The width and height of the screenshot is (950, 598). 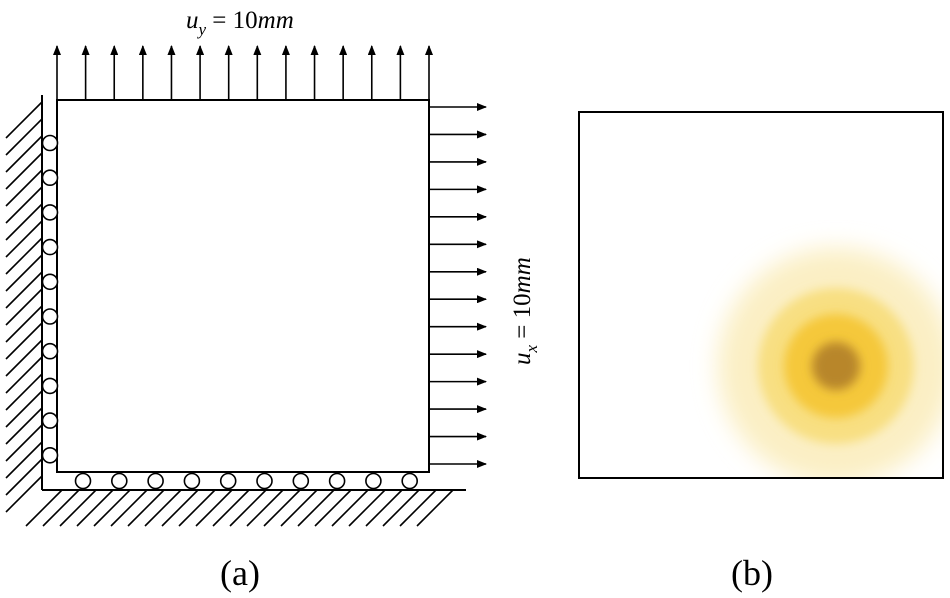 I want to click on core-spot, so click(x=836, y=366).